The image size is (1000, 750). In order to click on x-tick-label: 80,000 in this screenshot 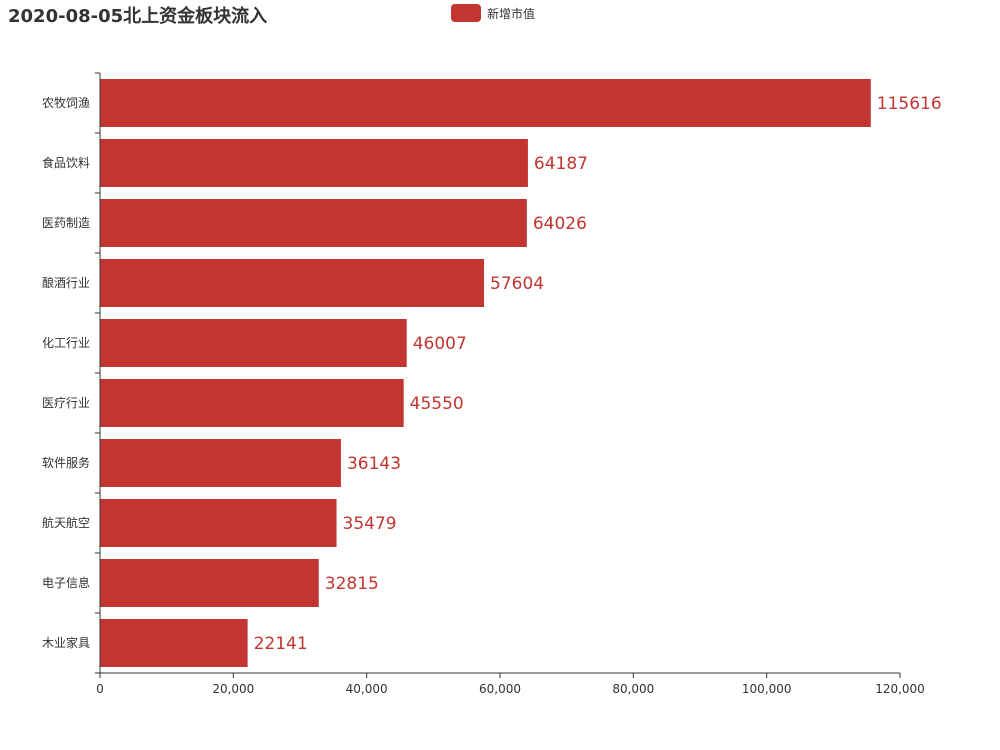, I will do `click(633, 689)`.